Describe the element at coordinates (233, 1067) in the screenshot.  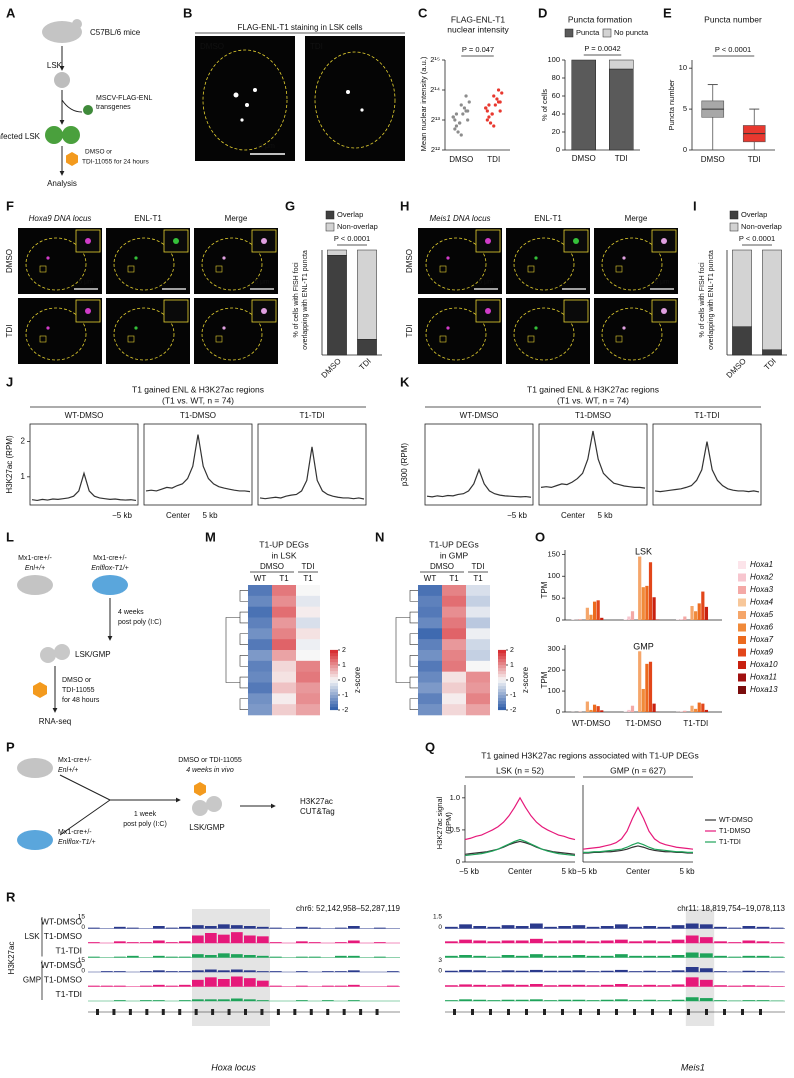
I see `gene-label: Hoxa locus` at that location.